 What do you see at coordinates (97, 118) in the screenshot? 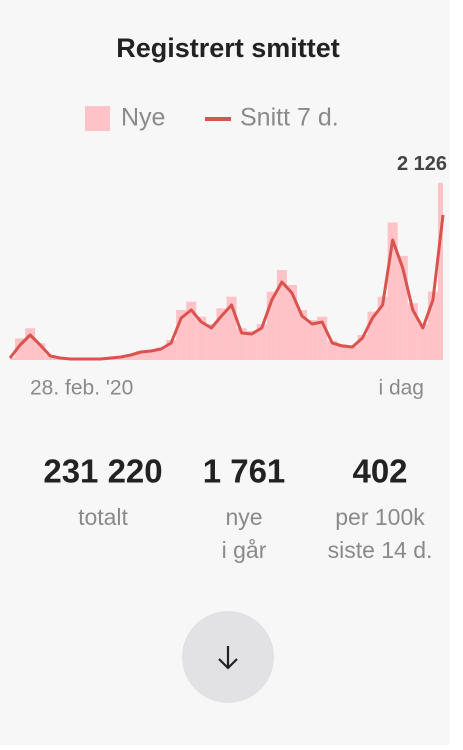
I see `legend-swatch` at bounding box center [97, 118].